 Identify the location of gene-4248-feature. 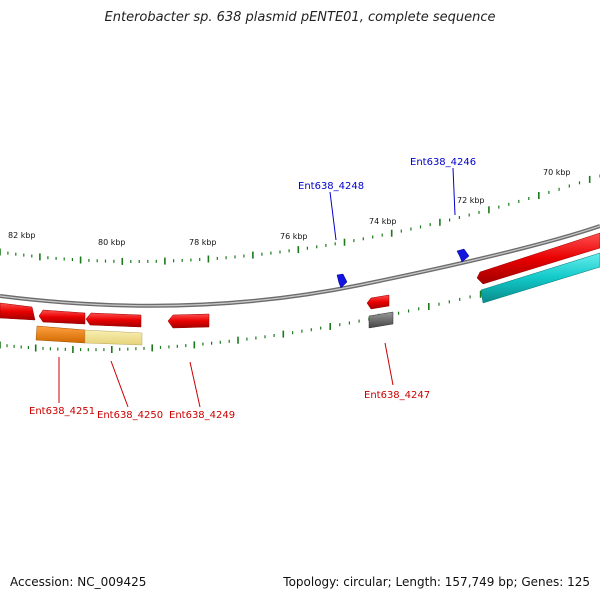
(342, 281).